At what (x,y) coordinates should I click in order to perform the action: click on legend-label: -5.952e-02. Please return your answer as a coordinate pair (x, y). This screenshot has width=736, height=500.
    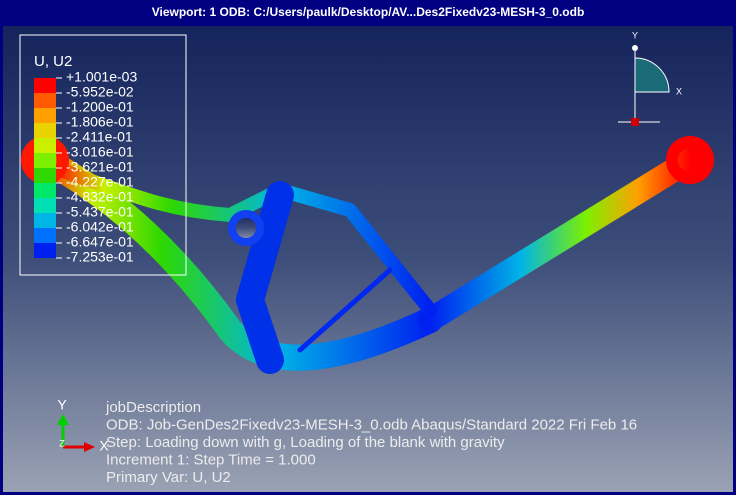
    Looking at the image, I should click on (100, 92).